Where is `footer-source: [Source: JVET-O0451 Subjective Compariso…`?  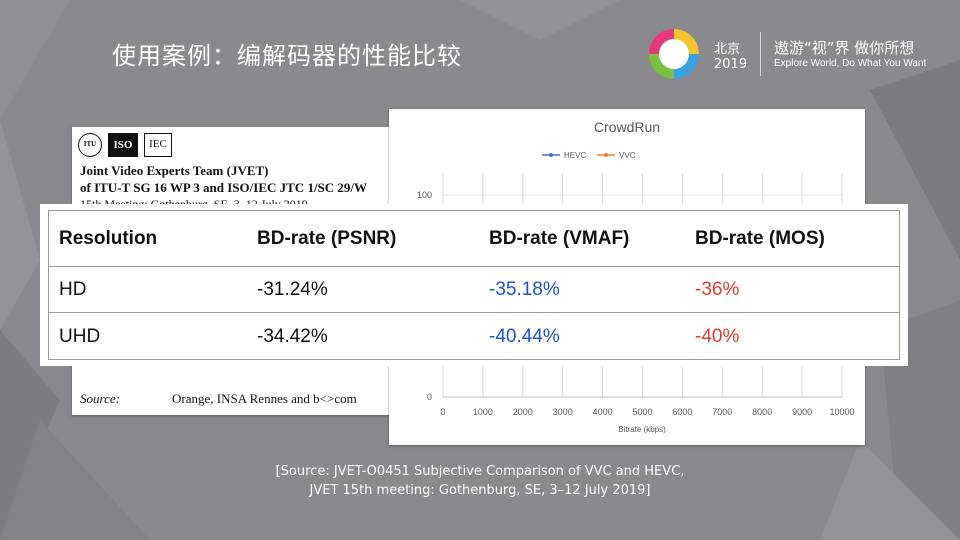
footer-source: [Source: JVET-O0451 Subjective Compariso… is located at coordinates (480, 481).